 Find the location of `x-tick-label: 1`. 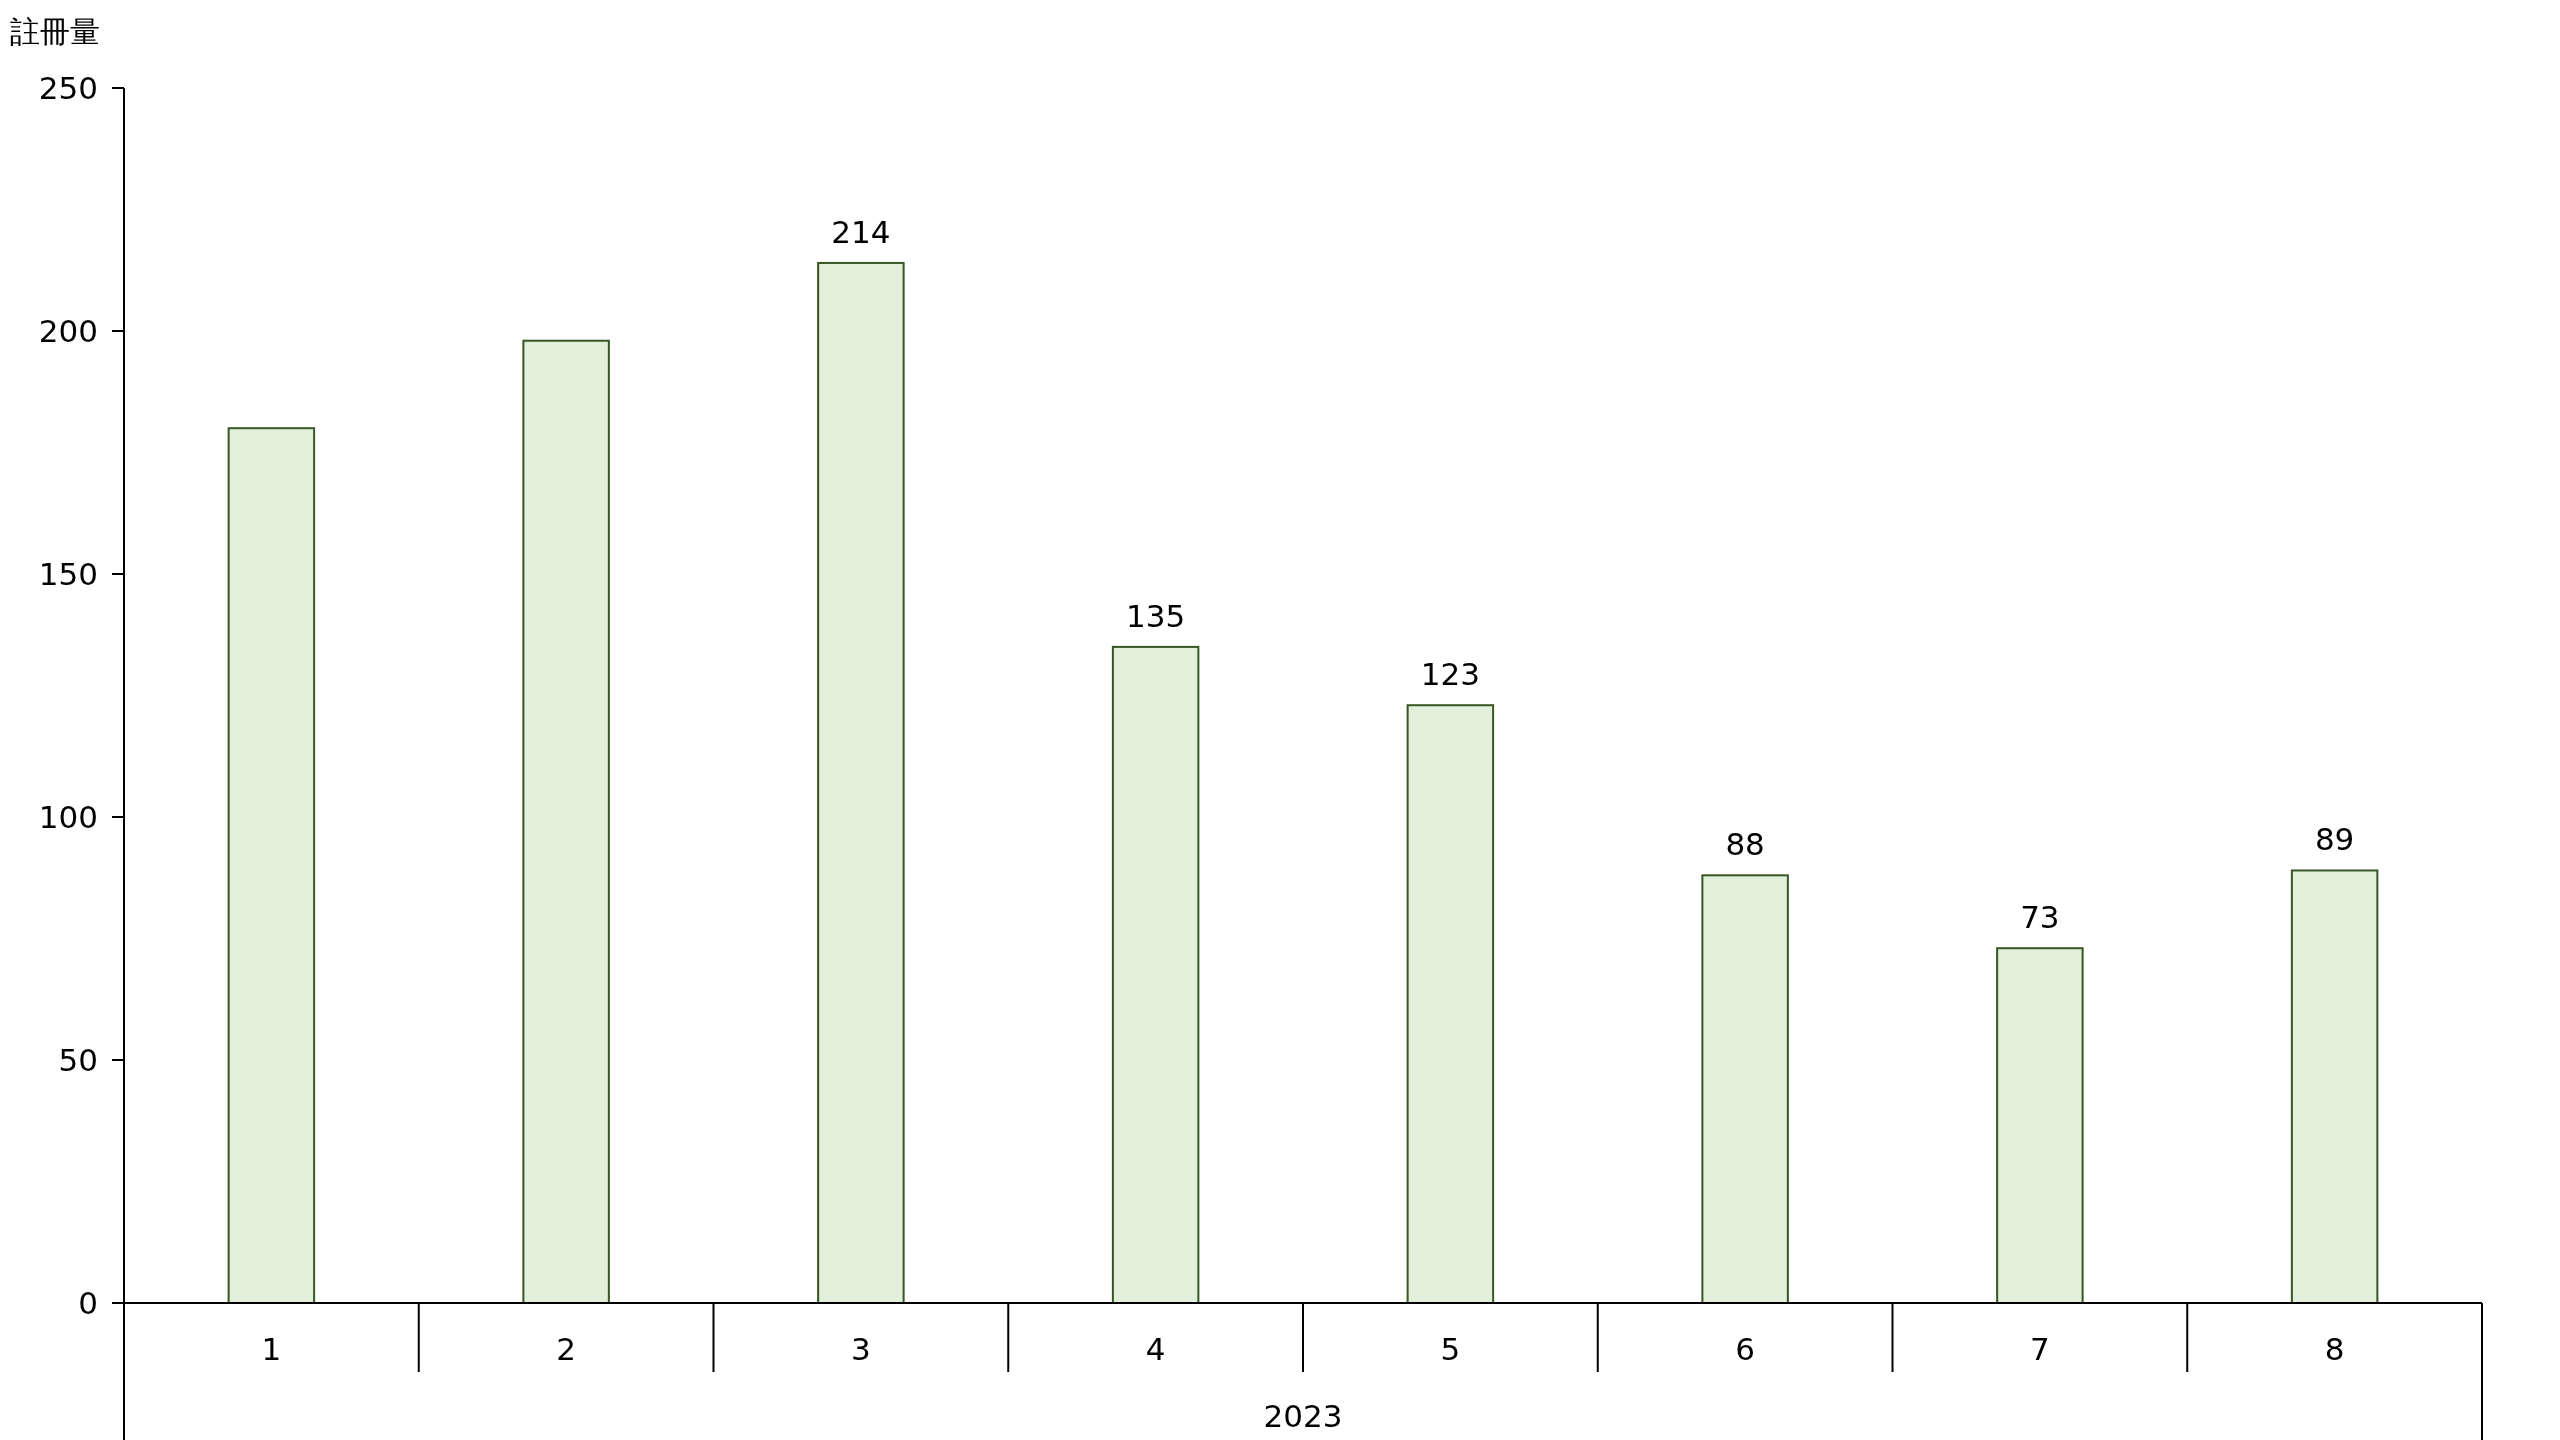

x-tick-label: 1 is located at coordinates (271, 1349).